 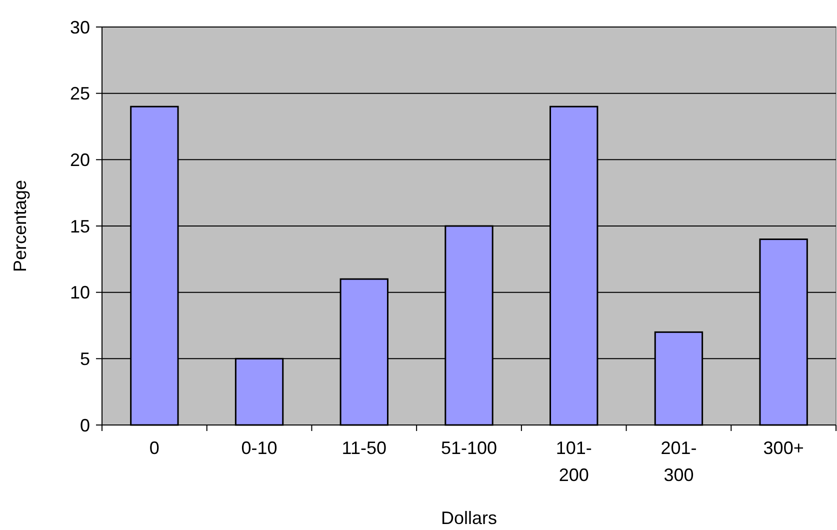 What do you see at coordinates (469, 518) in the screenshot?
I see `x-axis-title: Dollars` at bounding box center [469, 518].